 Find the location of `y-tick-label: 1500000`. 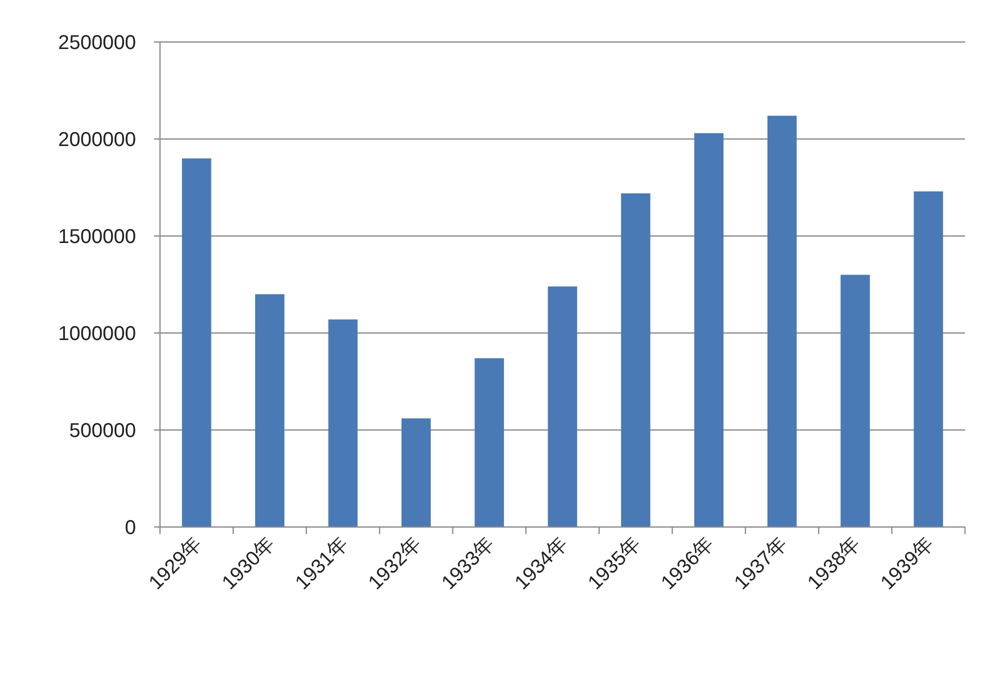

y-tick-label: 1500000 is located at coordinates (97, 237).